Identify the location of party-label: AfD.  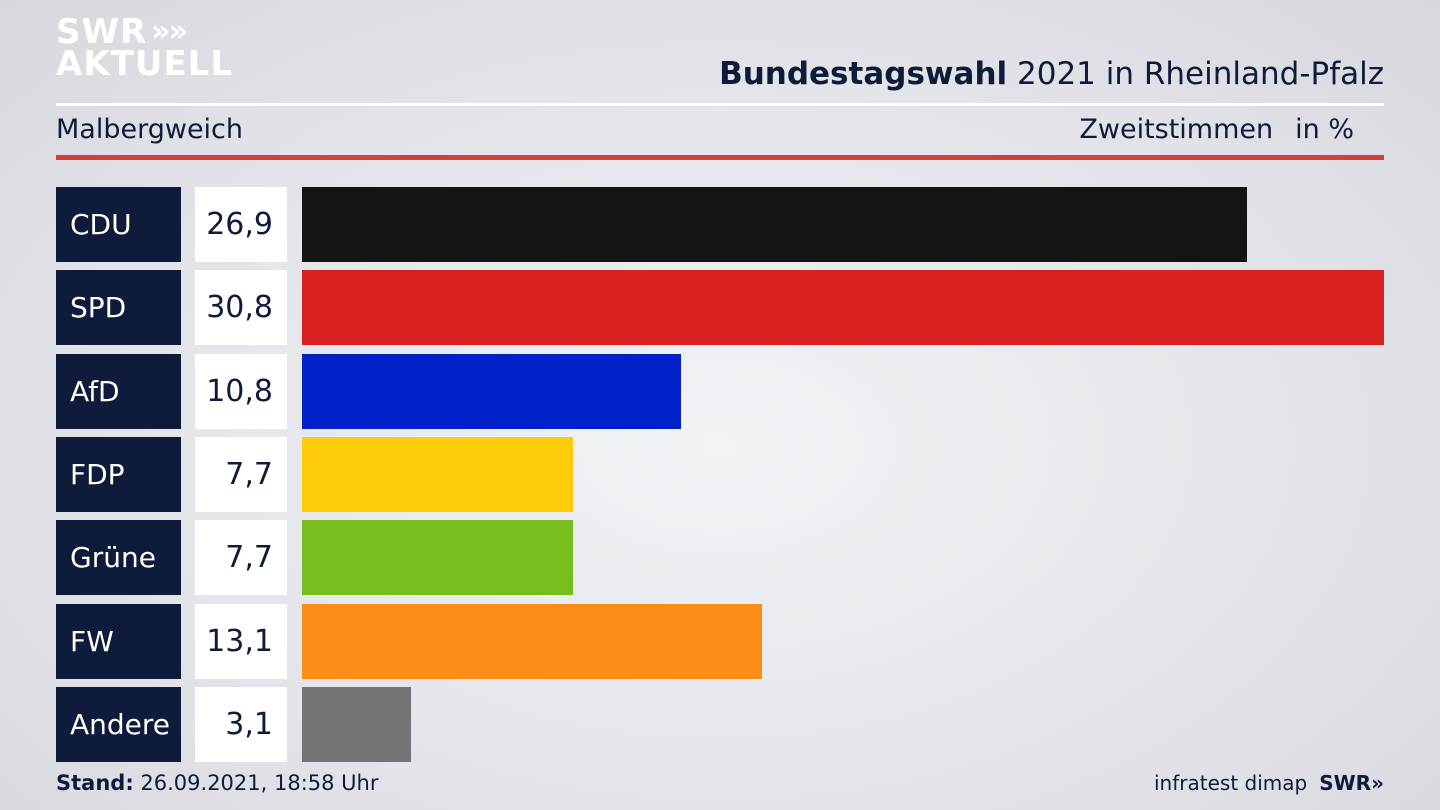
(118, 391).